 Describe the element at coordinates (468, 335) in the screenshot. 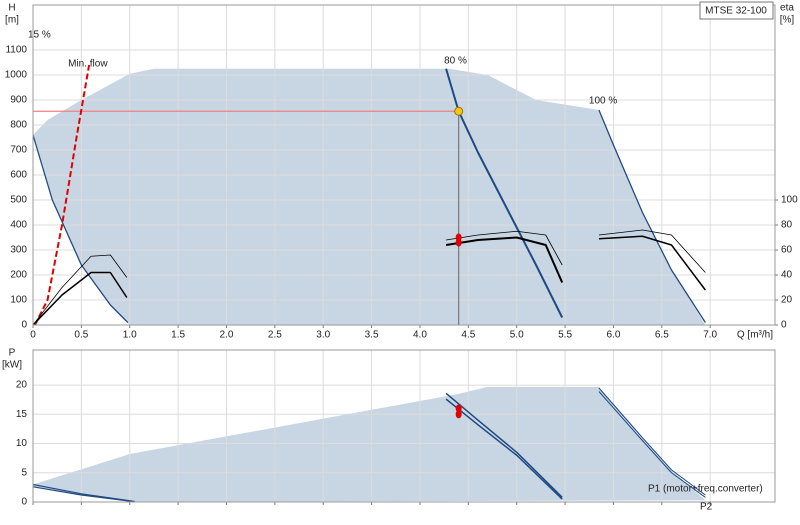

I see `x-tick-label: 4.5` at that location.